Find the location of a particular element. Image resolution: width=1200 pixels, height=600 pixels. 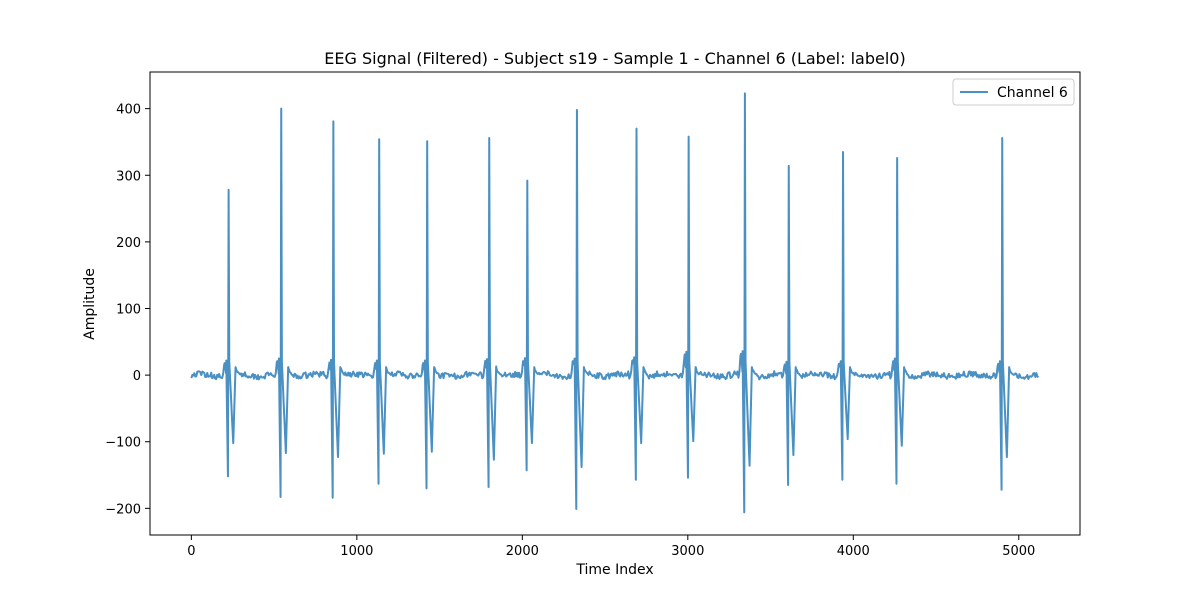

y-tick-label: 200 is located at coordinates (128, 243).